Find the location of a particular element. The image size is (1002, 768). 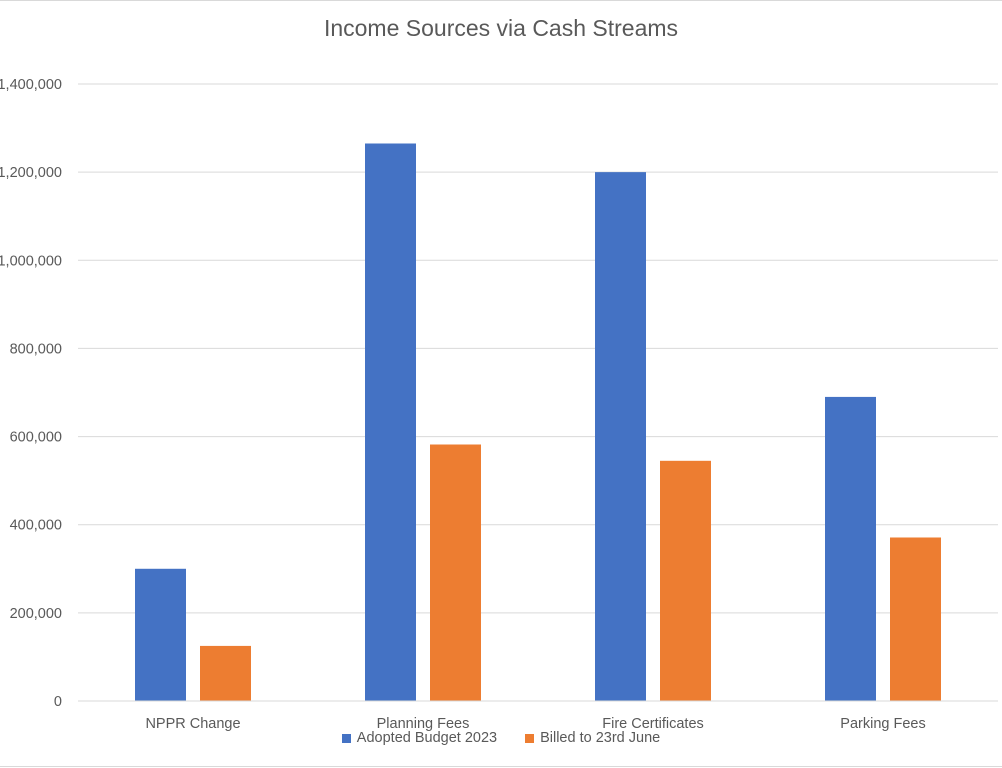

chart-legend: Adopted Budget 2023 Billed to 23rd June is located at coordinates (501, 738).